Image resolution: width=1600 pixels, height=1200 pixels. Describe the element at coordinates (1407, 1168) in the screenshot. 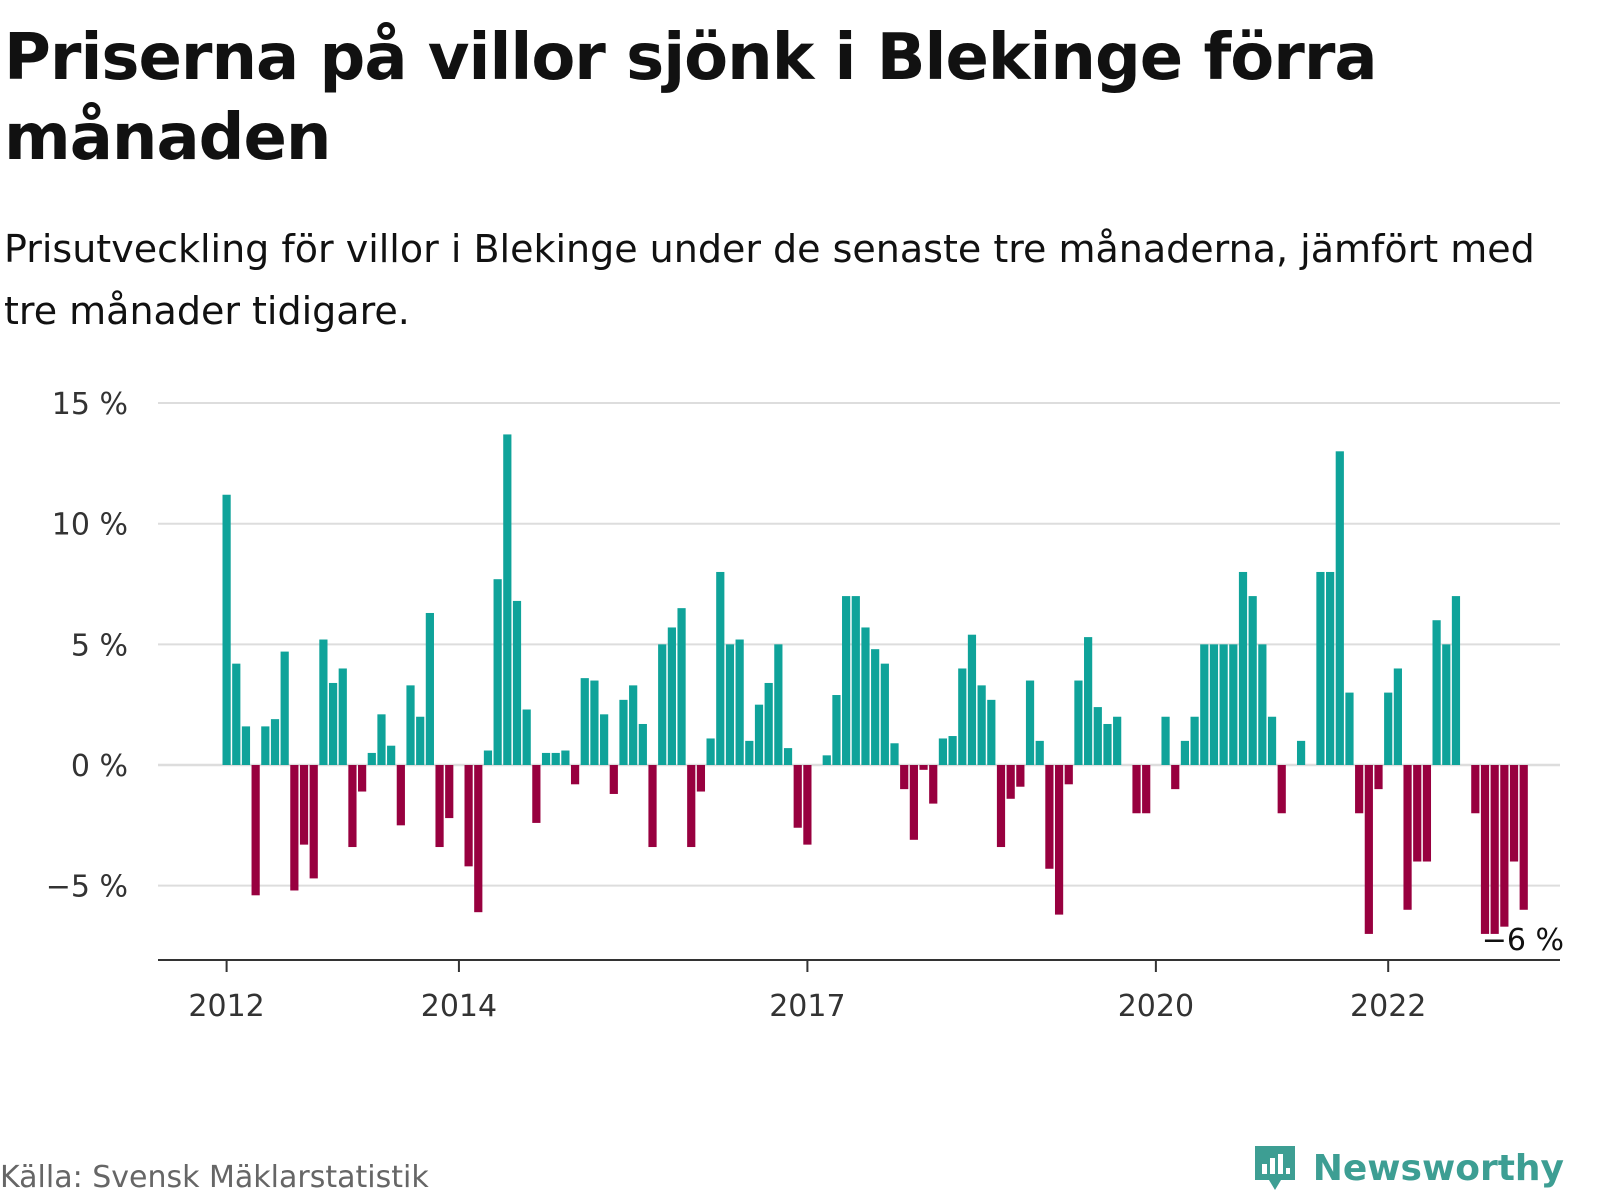

I see `newsworthy-brand: Newsworthy` at that location.